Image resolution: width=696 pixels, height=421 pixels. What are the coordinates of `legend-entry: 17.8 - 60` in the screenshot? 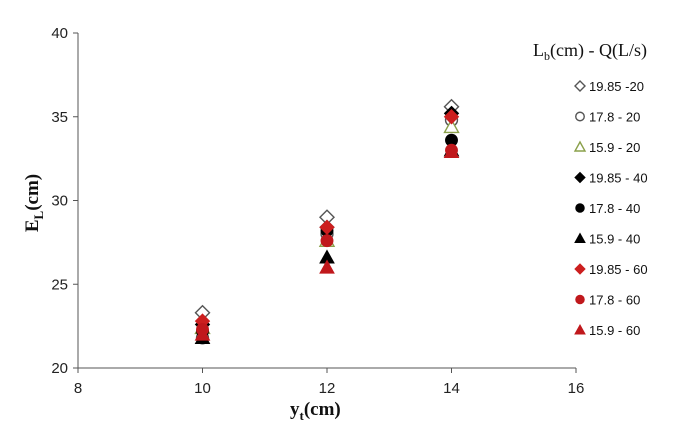 It's located at (607, 300).